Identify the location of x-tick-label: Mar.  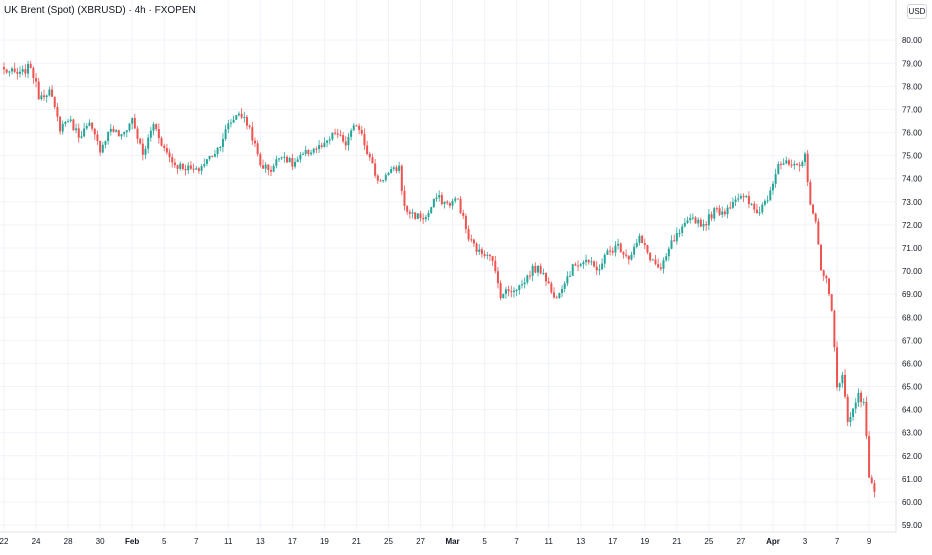
(452, 541).